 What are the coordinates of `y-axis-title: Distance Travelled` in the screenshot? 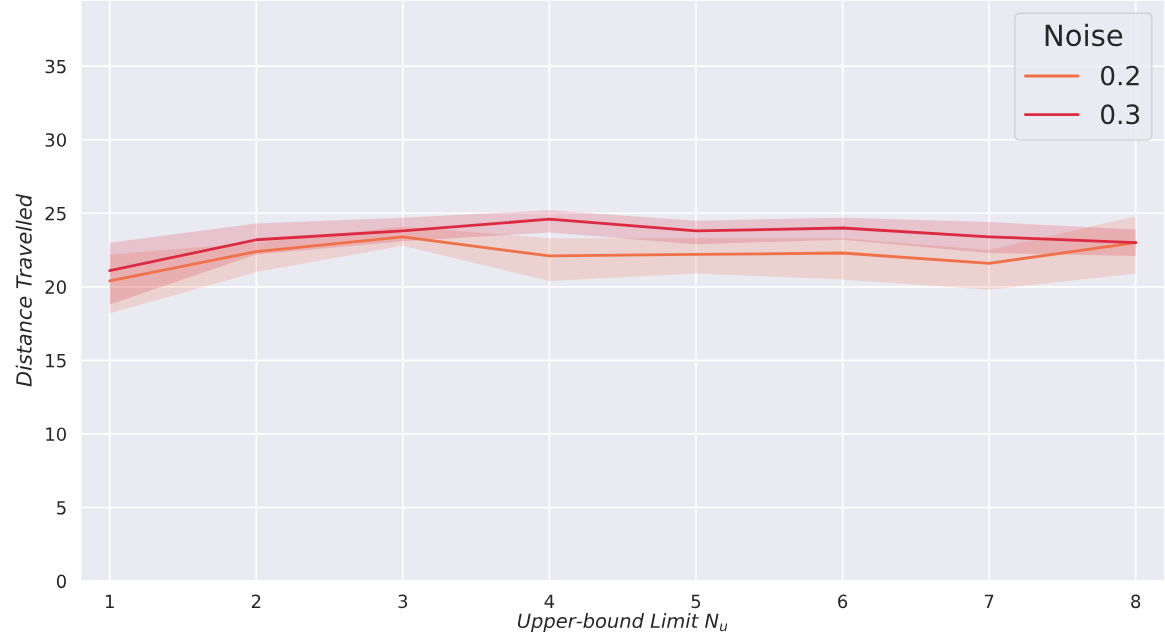 It's located at (23, 290).